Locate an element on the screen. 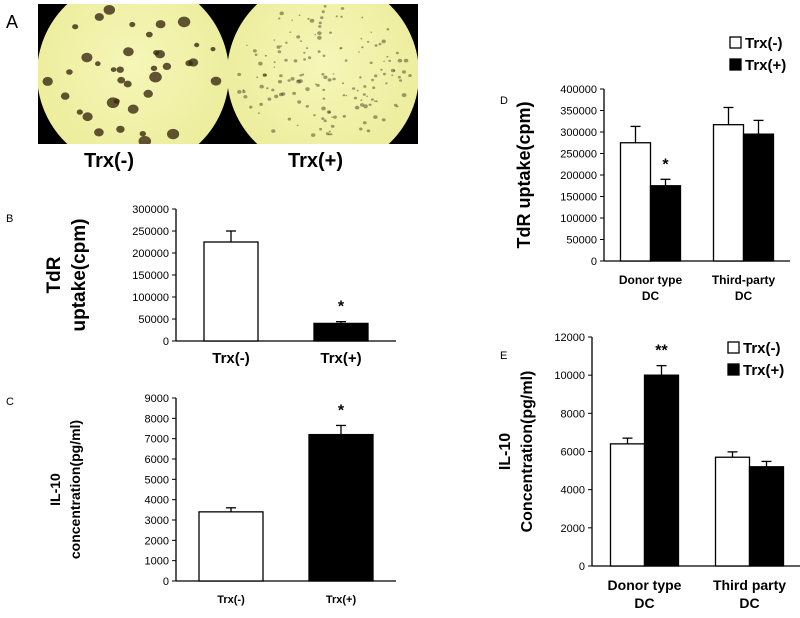 The height and width of the screenshot is (618, 800). panel-letter-a: A is located at coordinates (12, 22).